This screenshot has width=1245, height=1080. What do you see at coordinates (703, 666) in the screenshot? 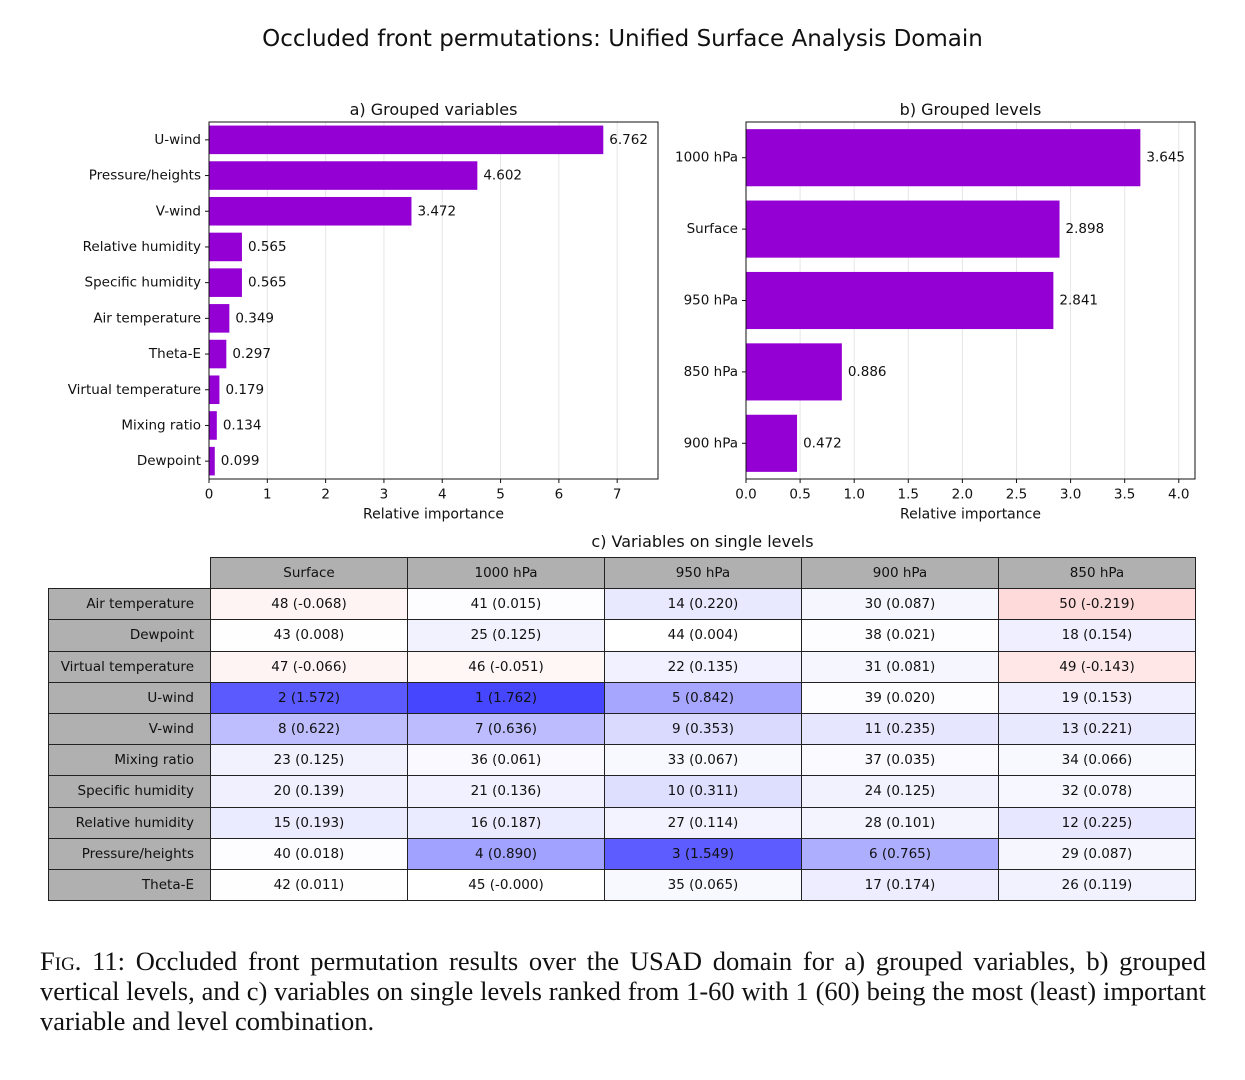
I see `table-cell: 22 (0.135)` at bounding box center [703, 666].